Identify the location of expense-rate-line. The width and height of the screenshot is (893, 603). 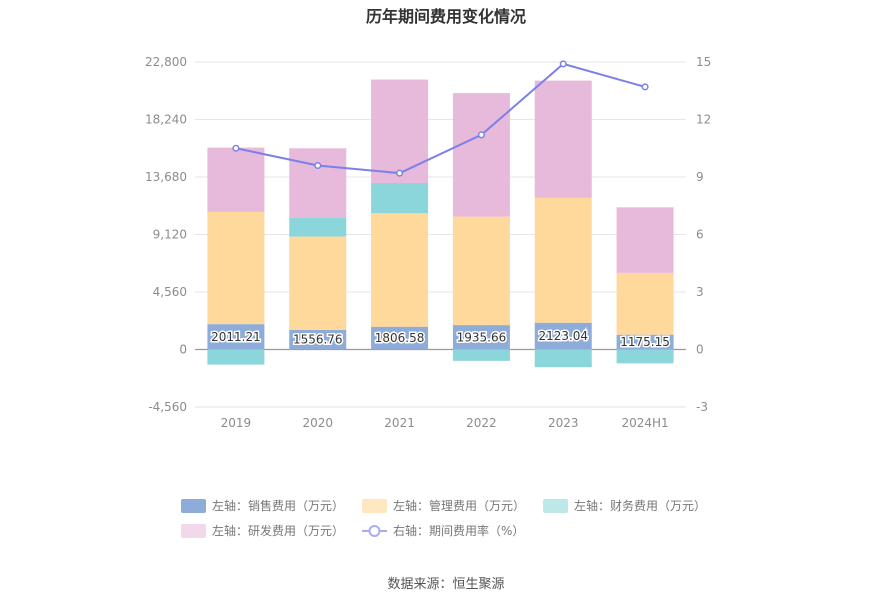
(440, 118).